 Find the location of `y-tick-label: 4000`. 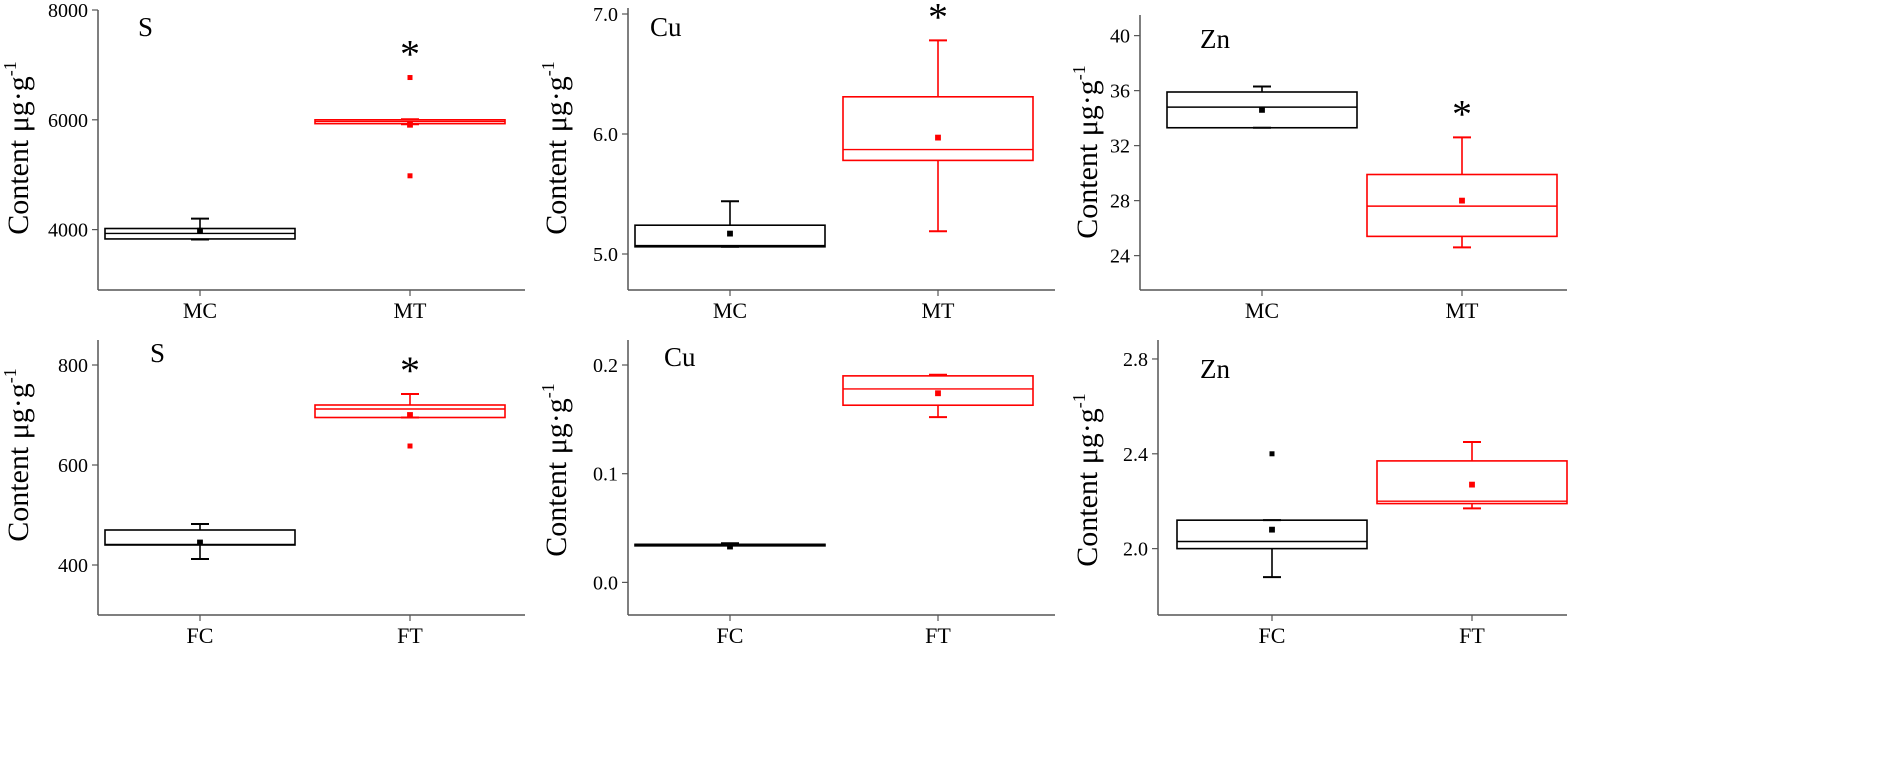

y-tick-label: 4000 is located at coordinates (68, 231).